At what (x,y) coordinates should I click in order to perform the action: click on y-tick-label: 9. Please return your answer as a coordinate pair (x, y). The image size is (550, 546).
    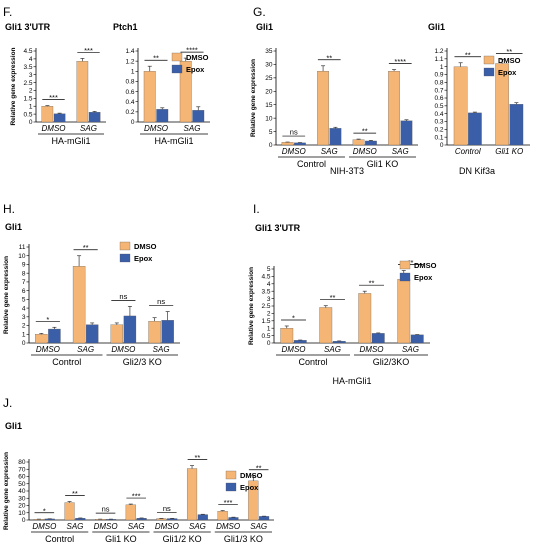
    Looking at the image, I should click on (24, 265).